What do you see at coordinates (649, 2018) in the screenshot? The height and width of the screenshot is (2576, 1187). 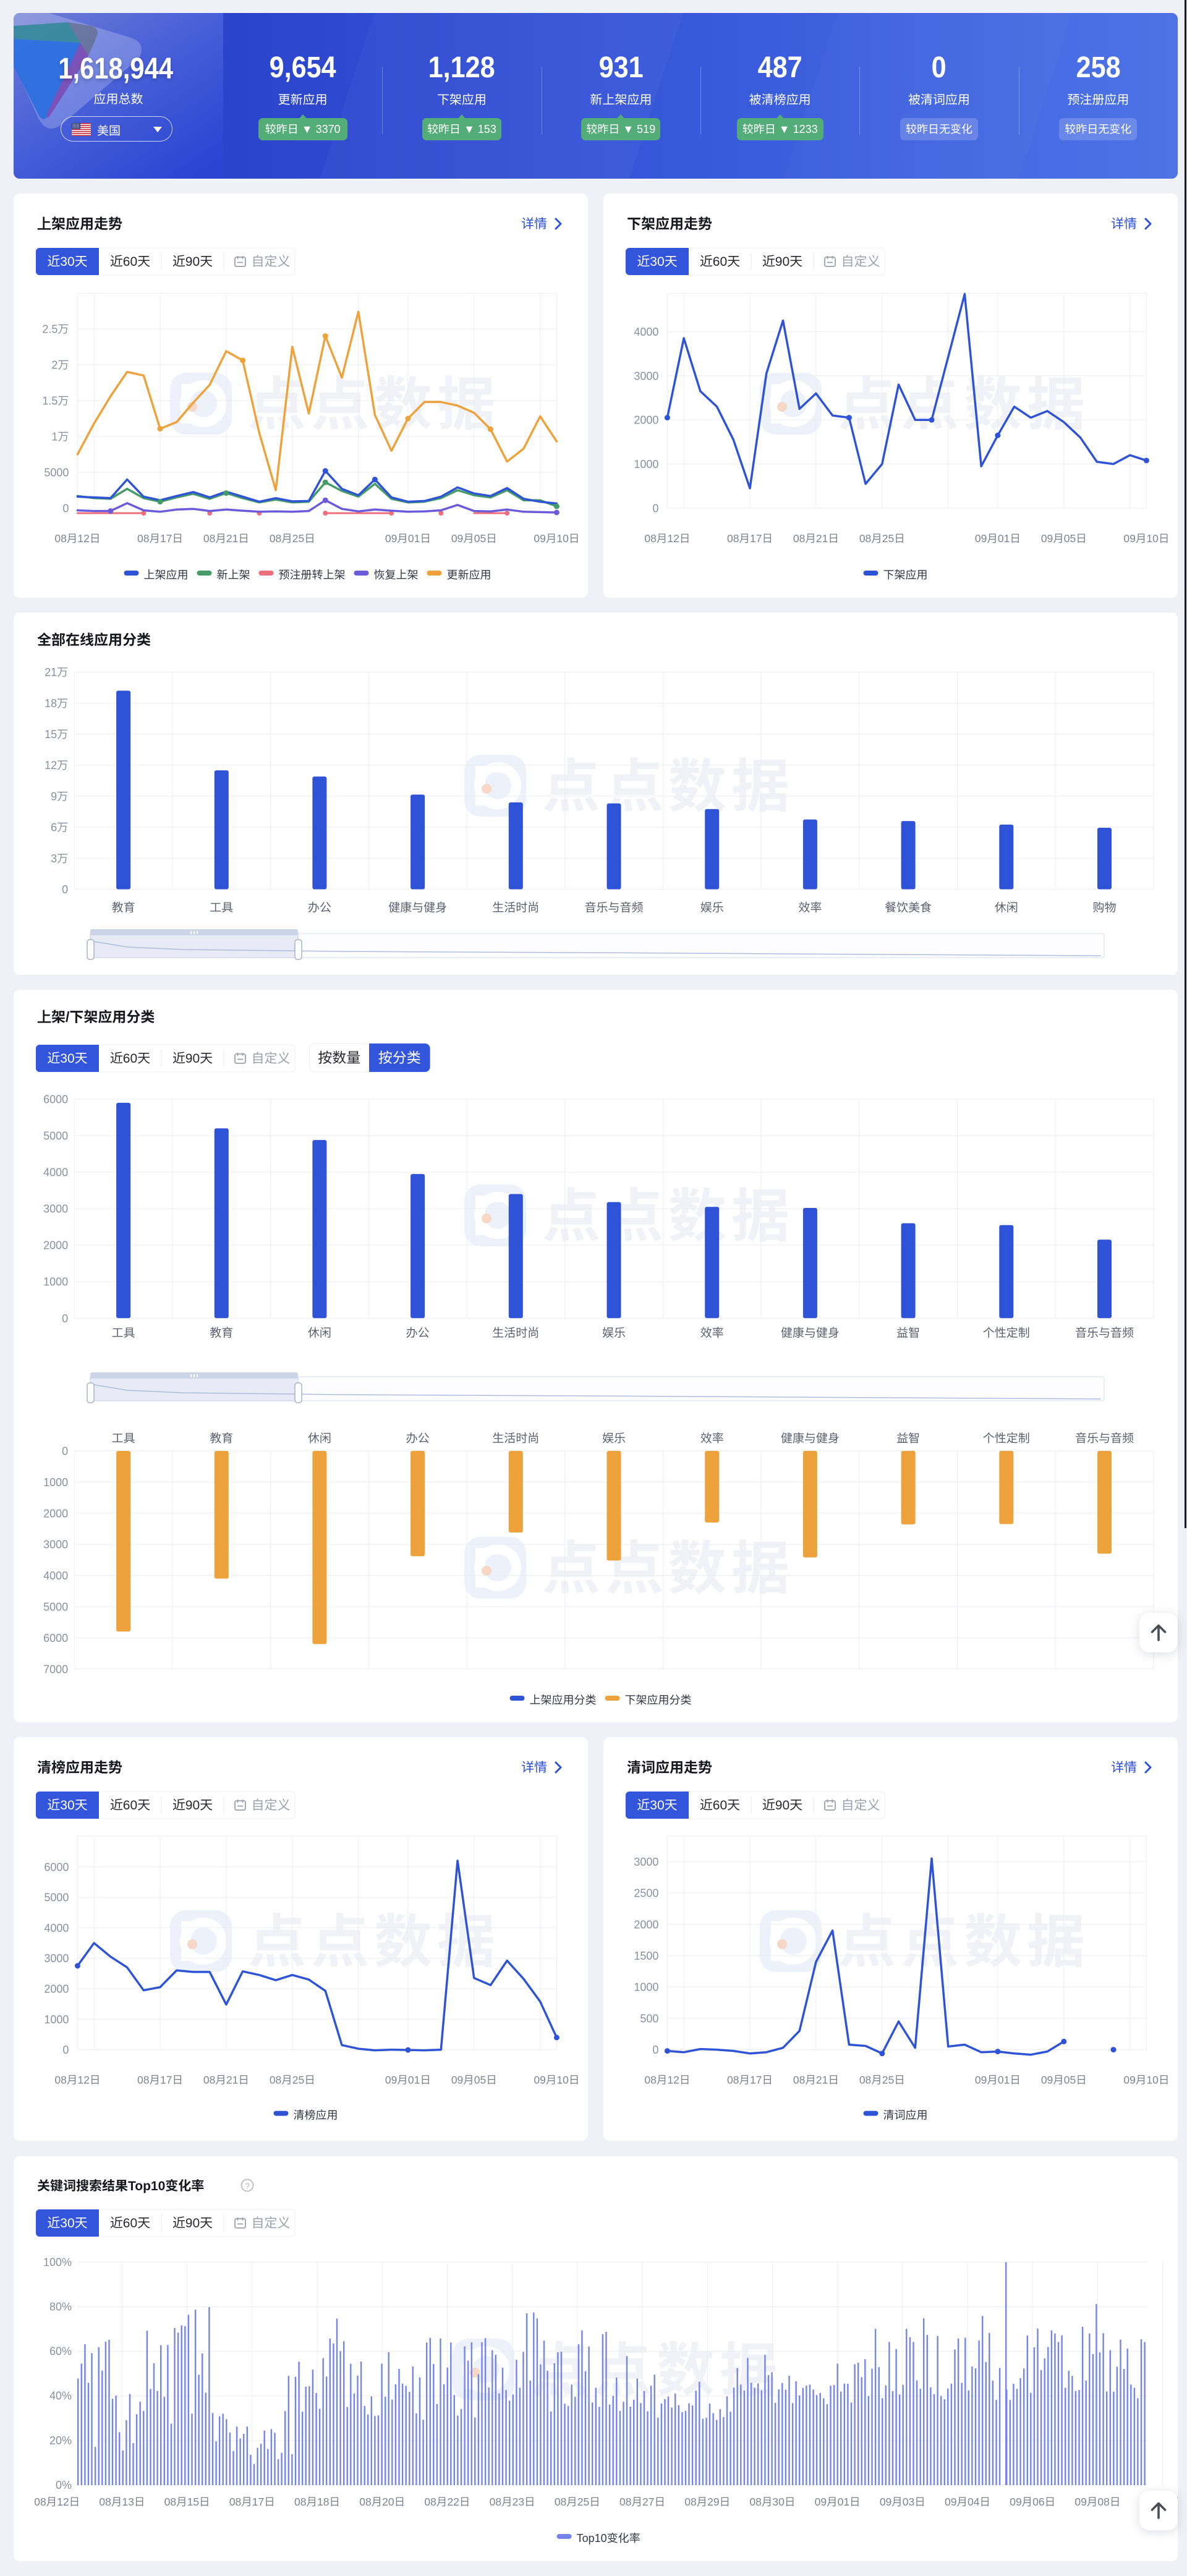 I see `svg-text: 500` at bounding box center [649, 2018].